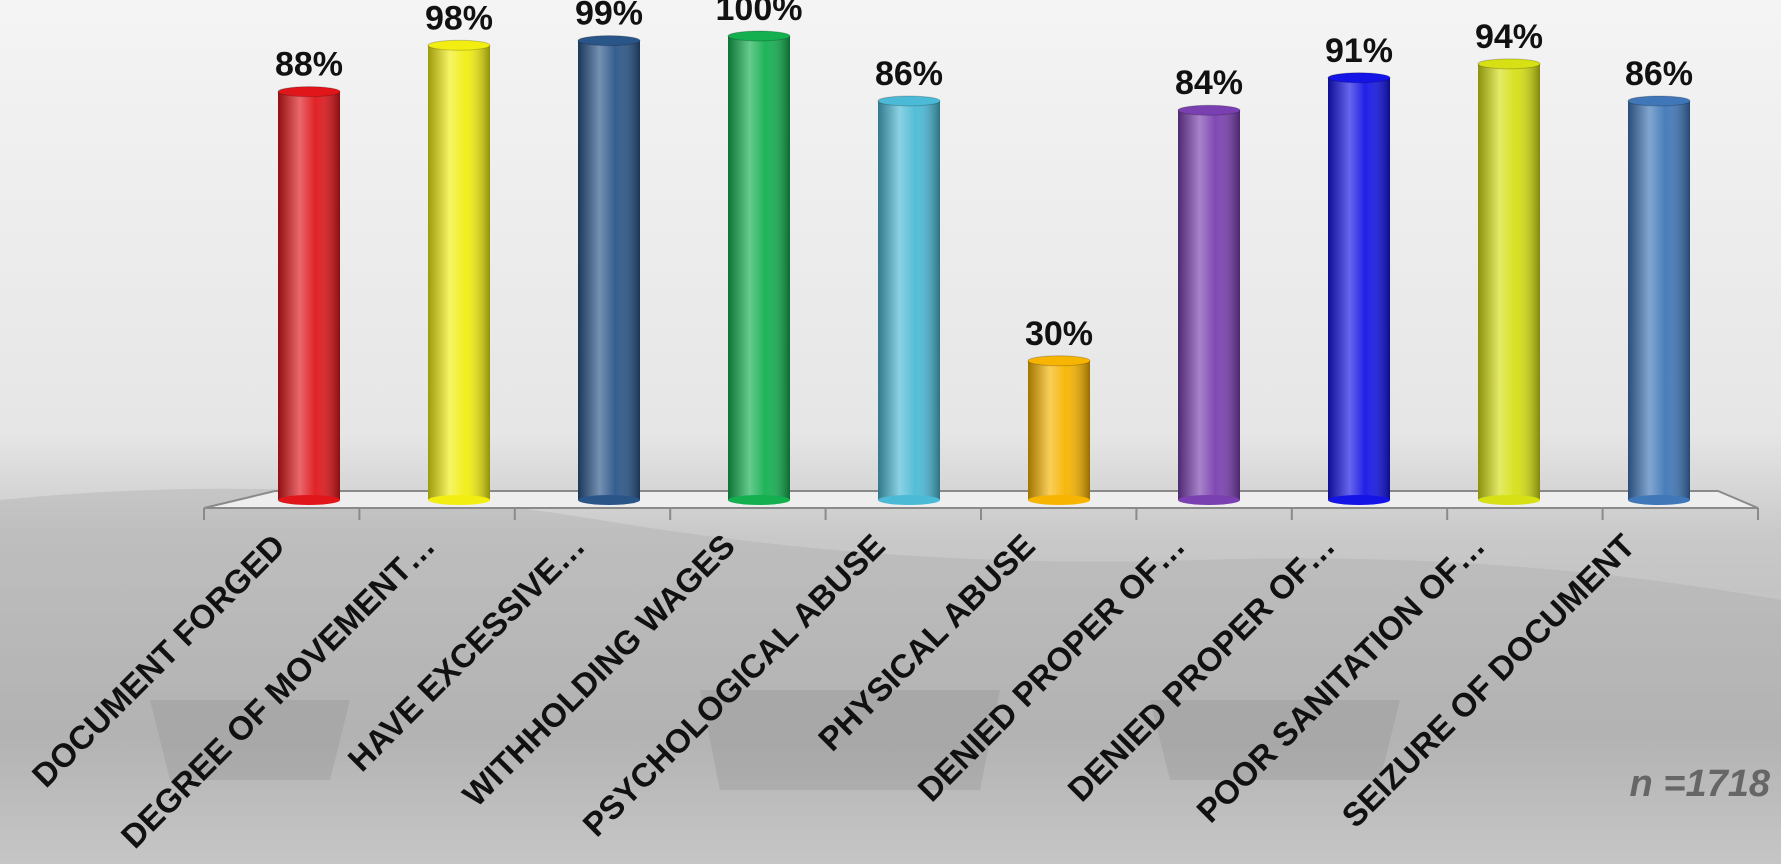 This screenshot has height=864, width=1781. Describe the element at coordinates (1209, 83) in the screenshot. I see `value-label: 84%` at that location.